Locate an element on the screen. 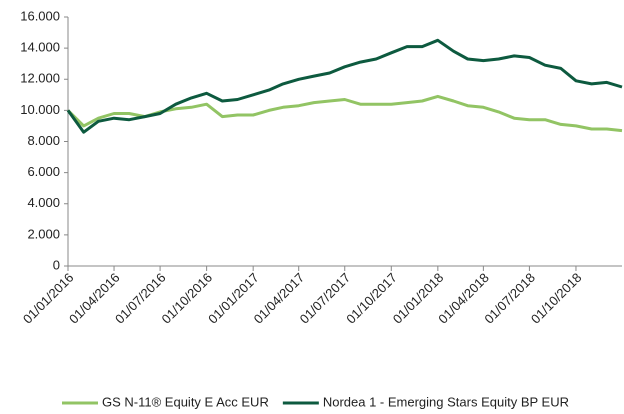  y-tick-label: 10.000 is located at coordinates (40, 109).